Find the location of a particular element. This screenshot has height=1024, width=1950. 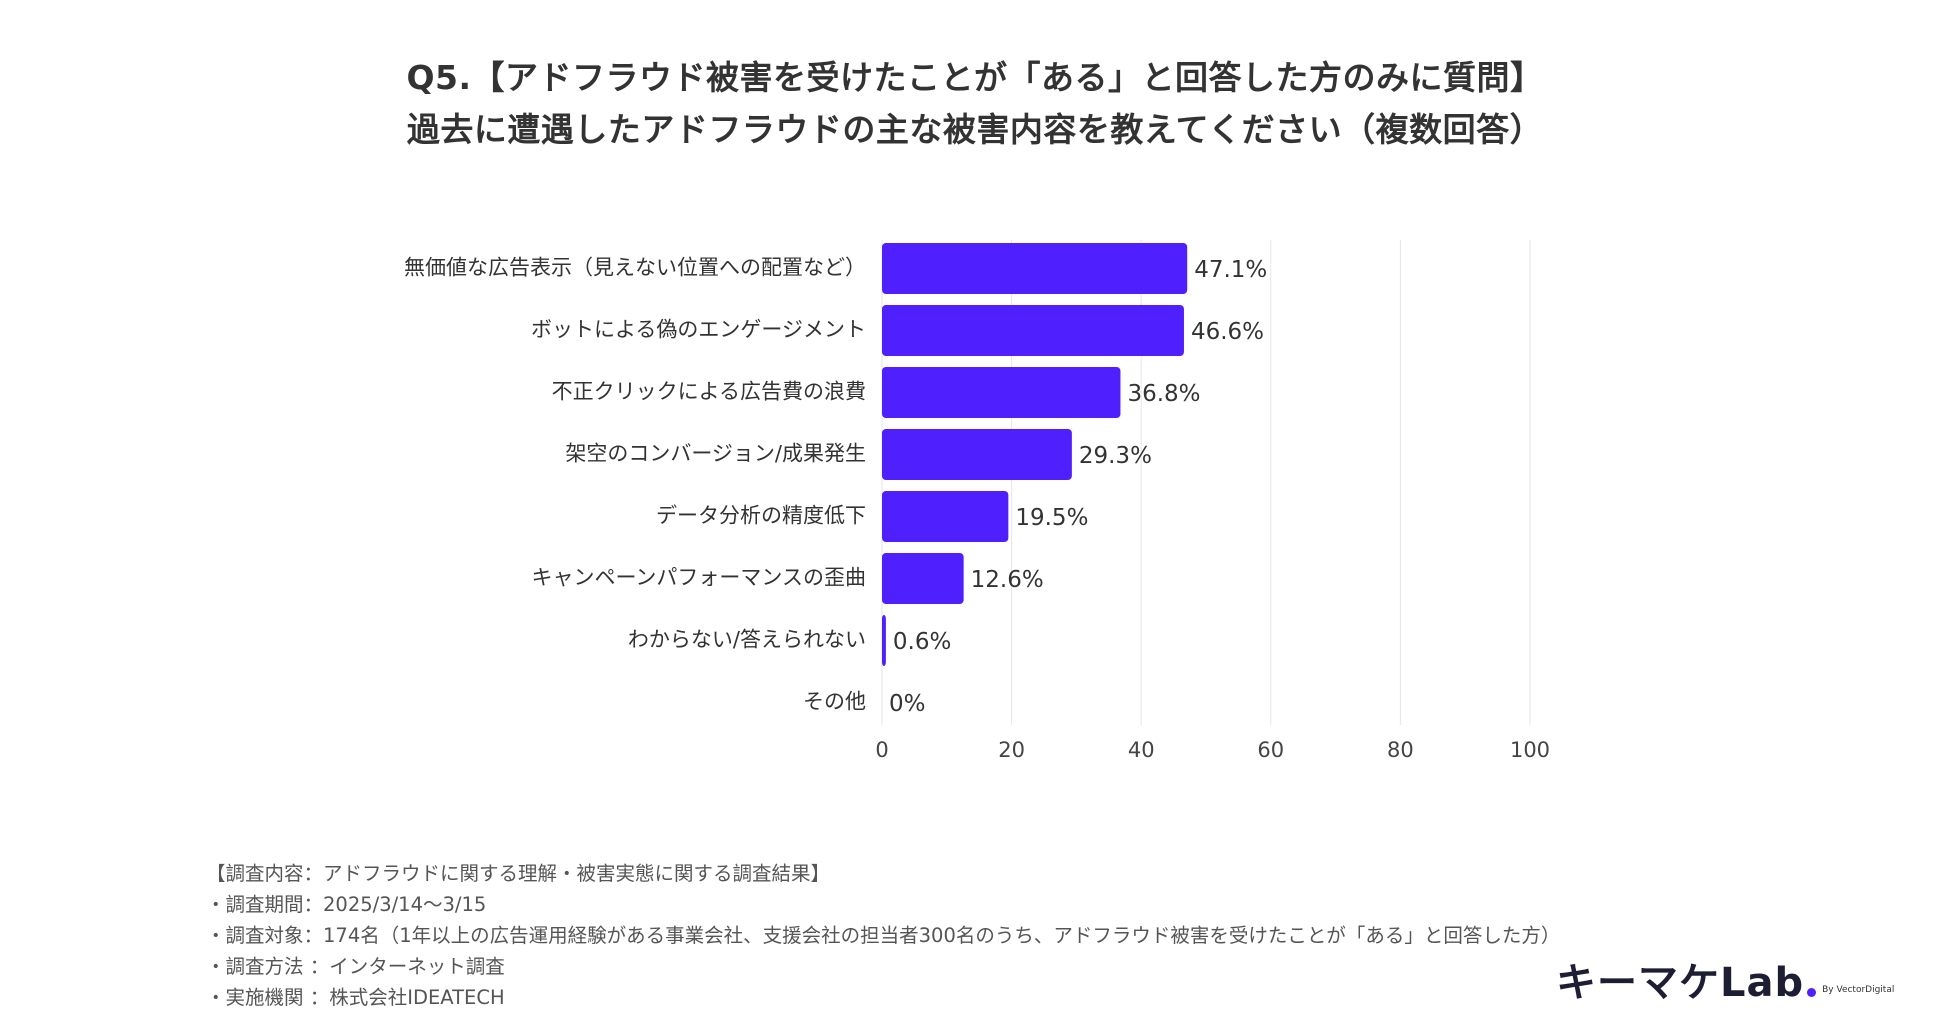

data-label: 36.8% is located at coordinates (1163, 394).